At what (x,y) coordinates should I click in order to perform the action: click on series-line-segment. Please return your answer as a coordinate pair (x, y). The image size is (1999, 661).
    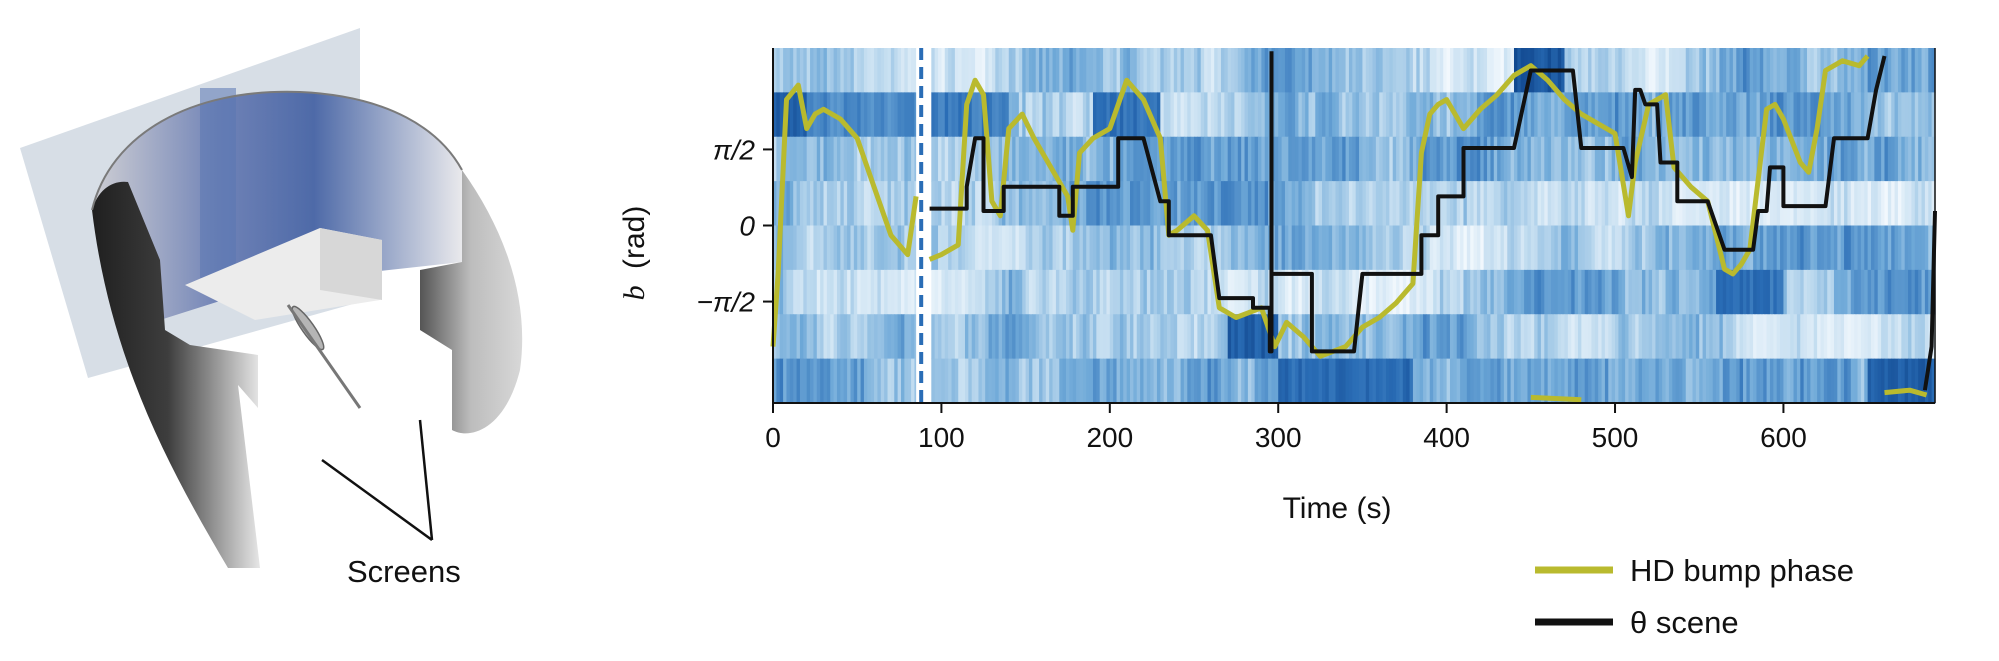
    Looking at the image, I should click on (844, 214).